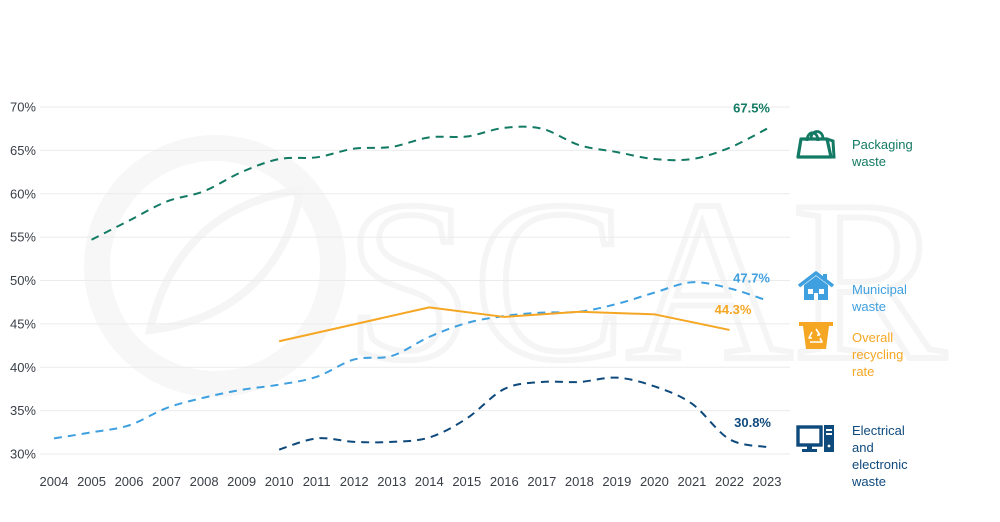 The image size is (1000, 522). I want to click on y-tick-label: 55%, so click(23, 237).